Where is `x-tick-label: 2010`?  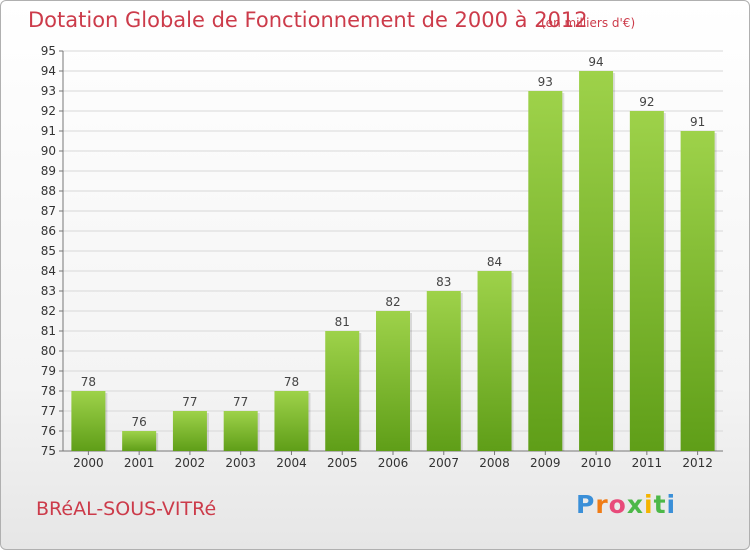
x-tick-label: 2010 is located at coordinates (596, 463).